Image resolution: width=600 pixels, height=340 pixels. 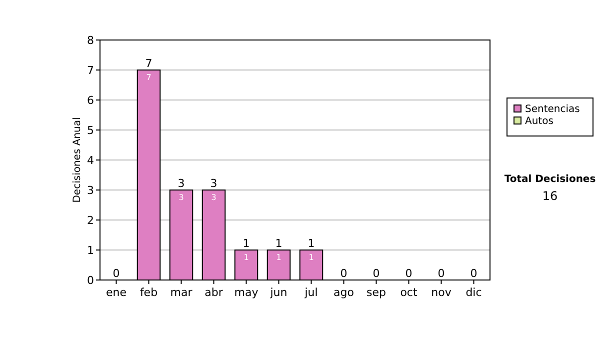 I want to click on y-tick-label: 4, so click(x=90, y=160).